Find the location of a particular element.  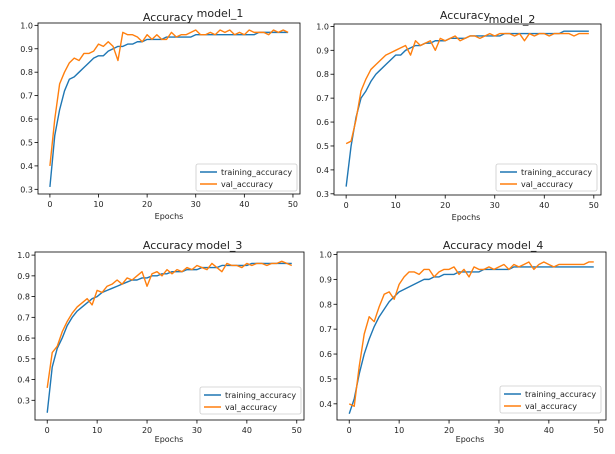

model-label: model_3 is located at coordinates (219, 245).